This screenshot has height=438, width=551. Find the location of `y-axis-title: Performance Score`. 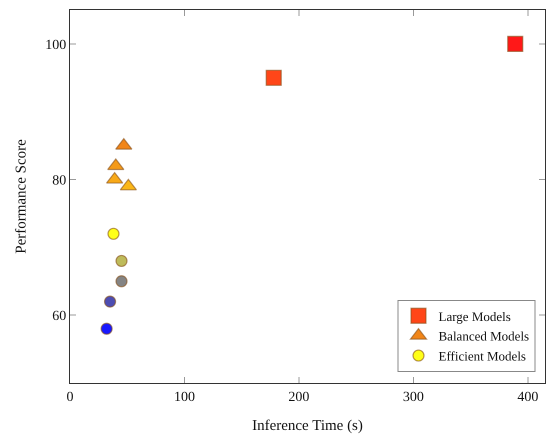

y-axis-title: Performance Score is located at coordinates (21, 196).